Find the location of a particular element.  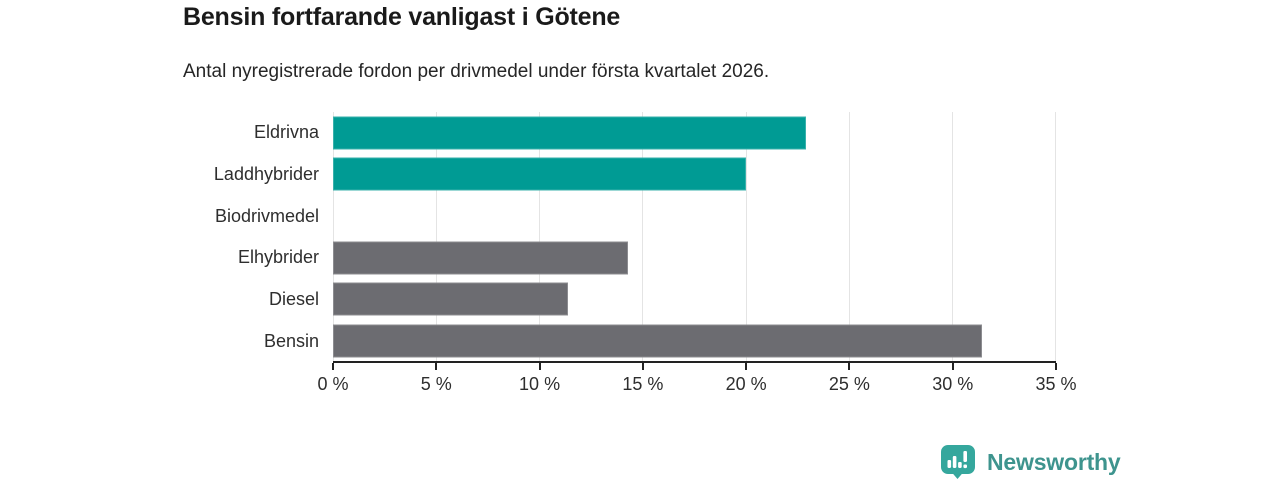

chart-row: Bensin is located at coordinates (528, 341).